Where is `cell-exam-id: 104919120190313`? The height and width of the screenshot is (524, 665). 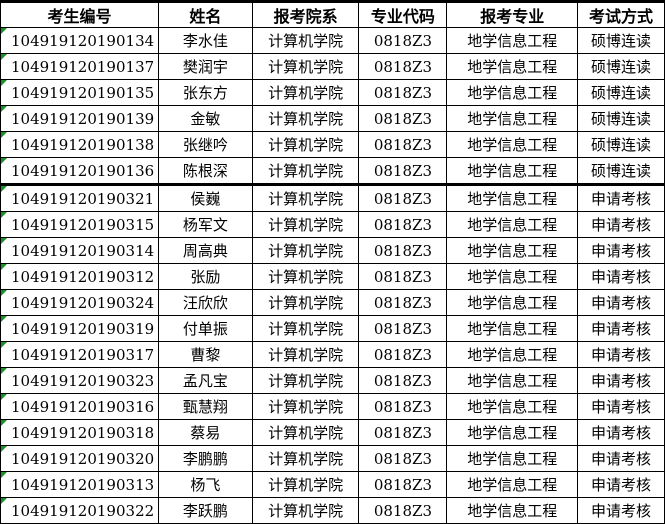 cell-exam-id: 104919120190313 is located at coordinates (79, 484).